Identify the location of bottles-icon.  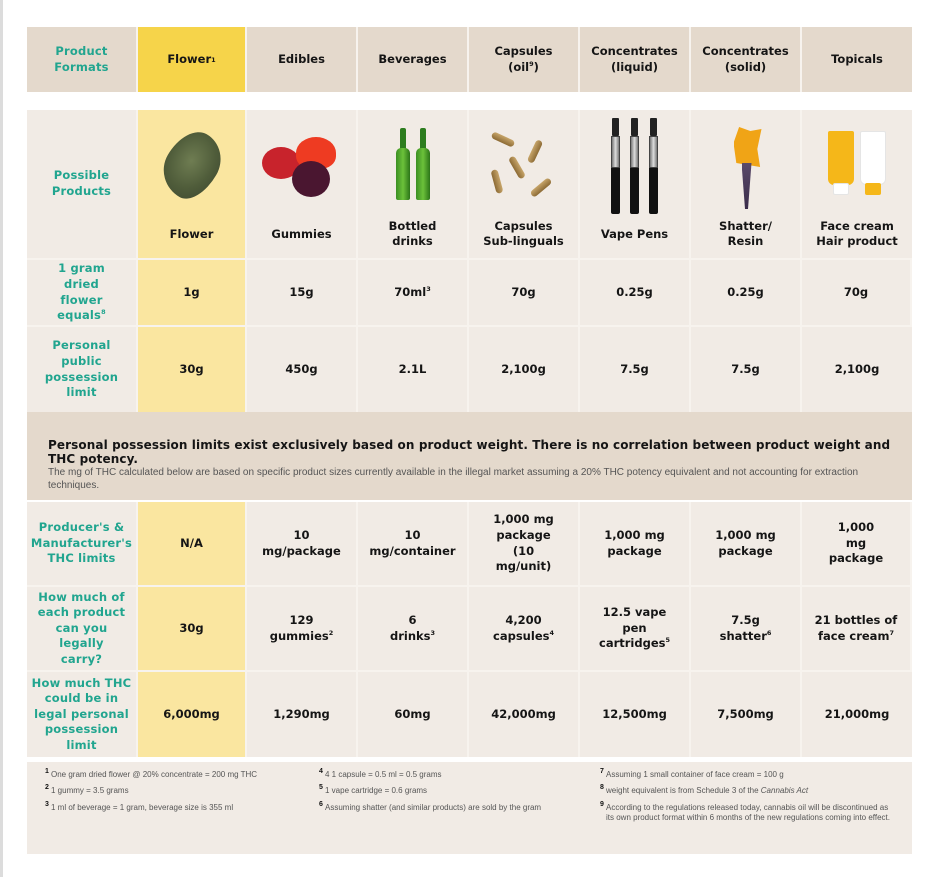
(413, 164).